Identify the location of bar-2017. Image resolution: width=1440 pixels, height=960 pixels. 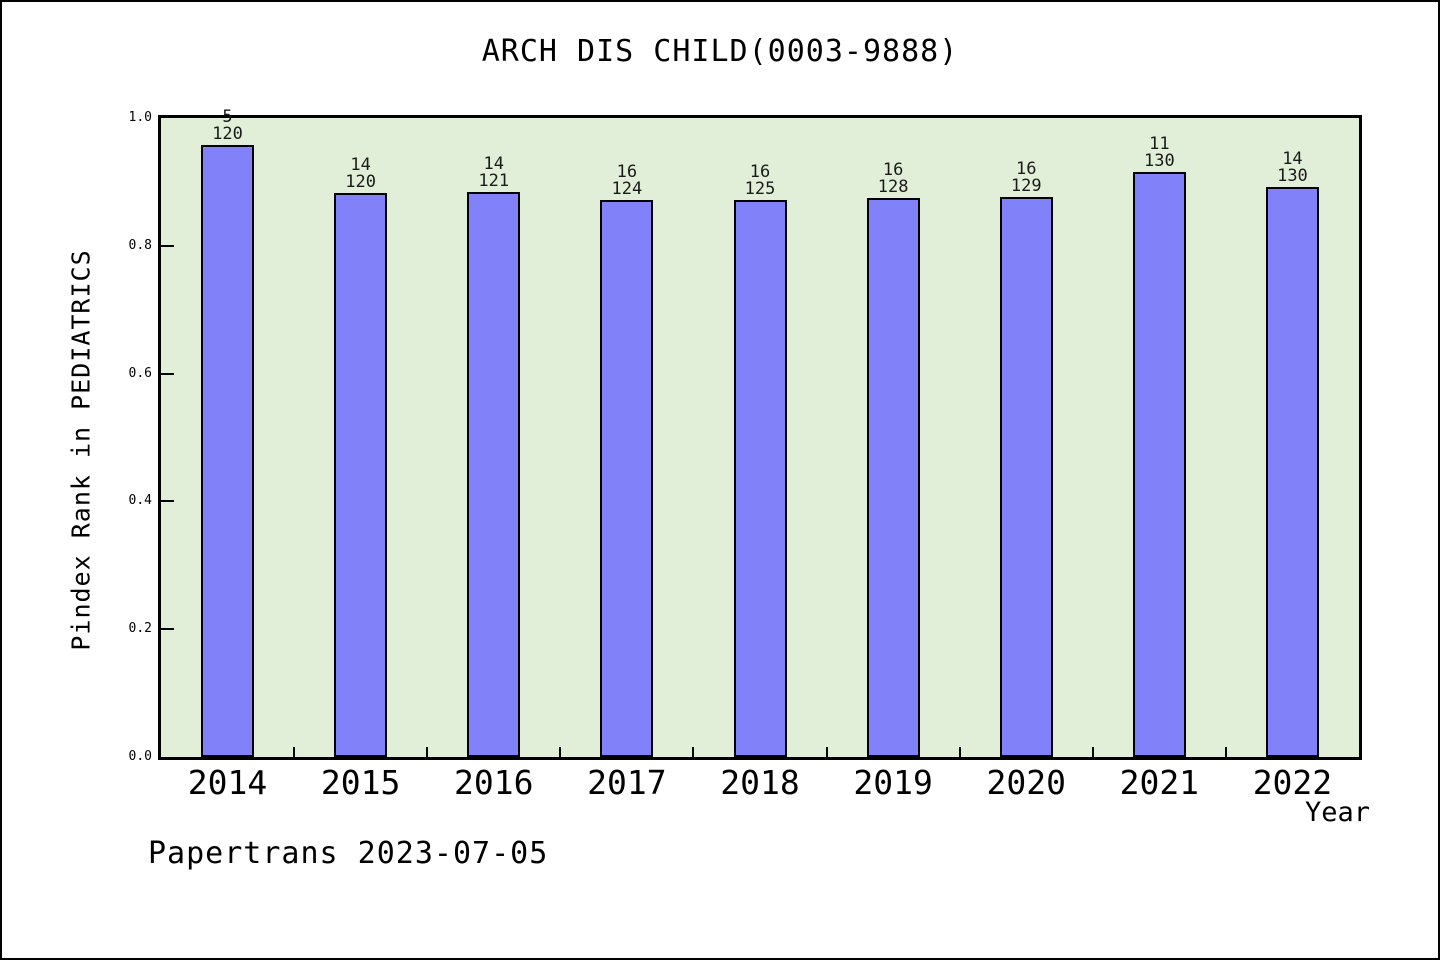
(627, 478).